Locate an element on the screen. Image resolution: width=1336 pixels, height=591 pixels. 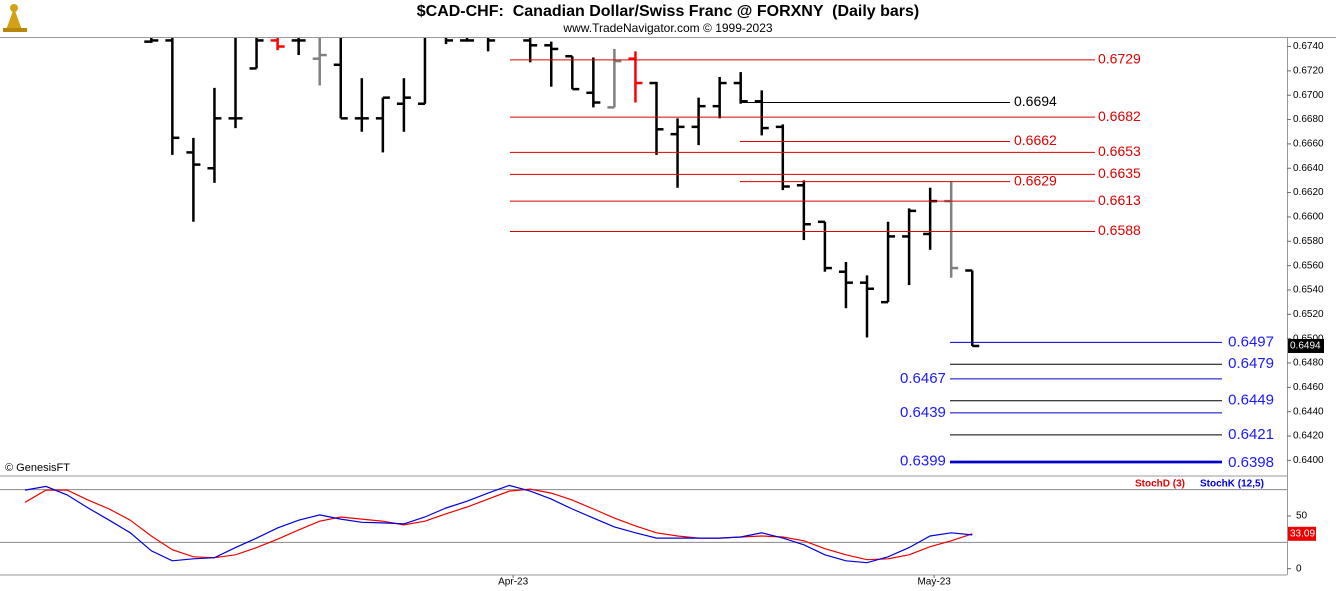
y-tick-label: 0.6700 is located at coordinates (1308, 95).